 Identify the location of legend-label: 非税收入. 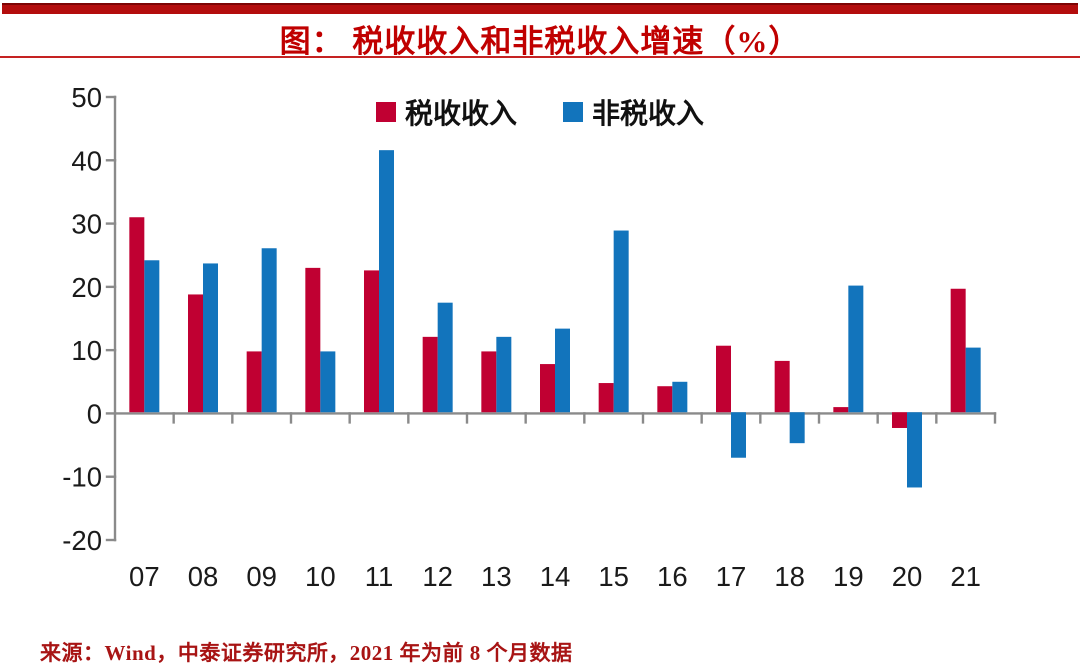
(648, 114).